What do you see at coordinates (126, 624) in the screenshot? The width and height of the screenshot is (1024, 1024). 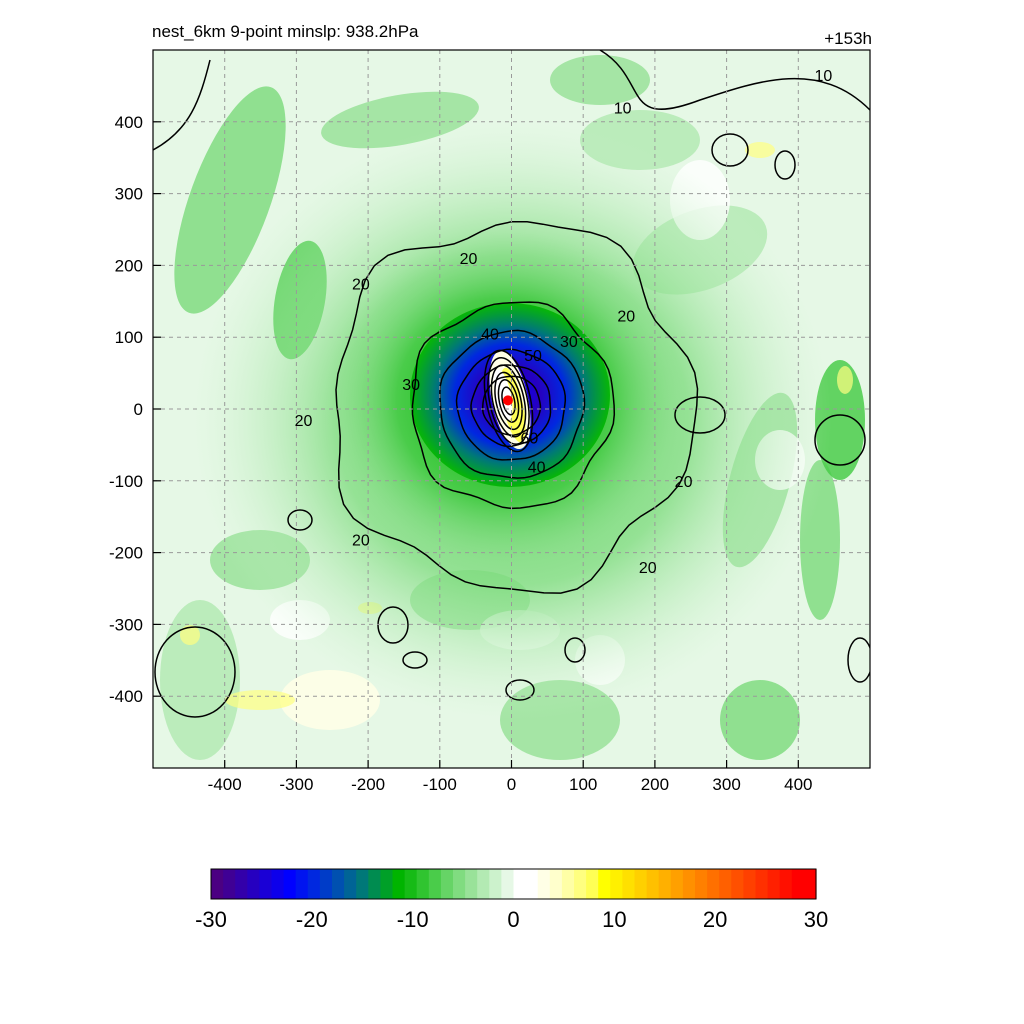 I see `y-tick-label: -300` at bounding box center [126, 624].